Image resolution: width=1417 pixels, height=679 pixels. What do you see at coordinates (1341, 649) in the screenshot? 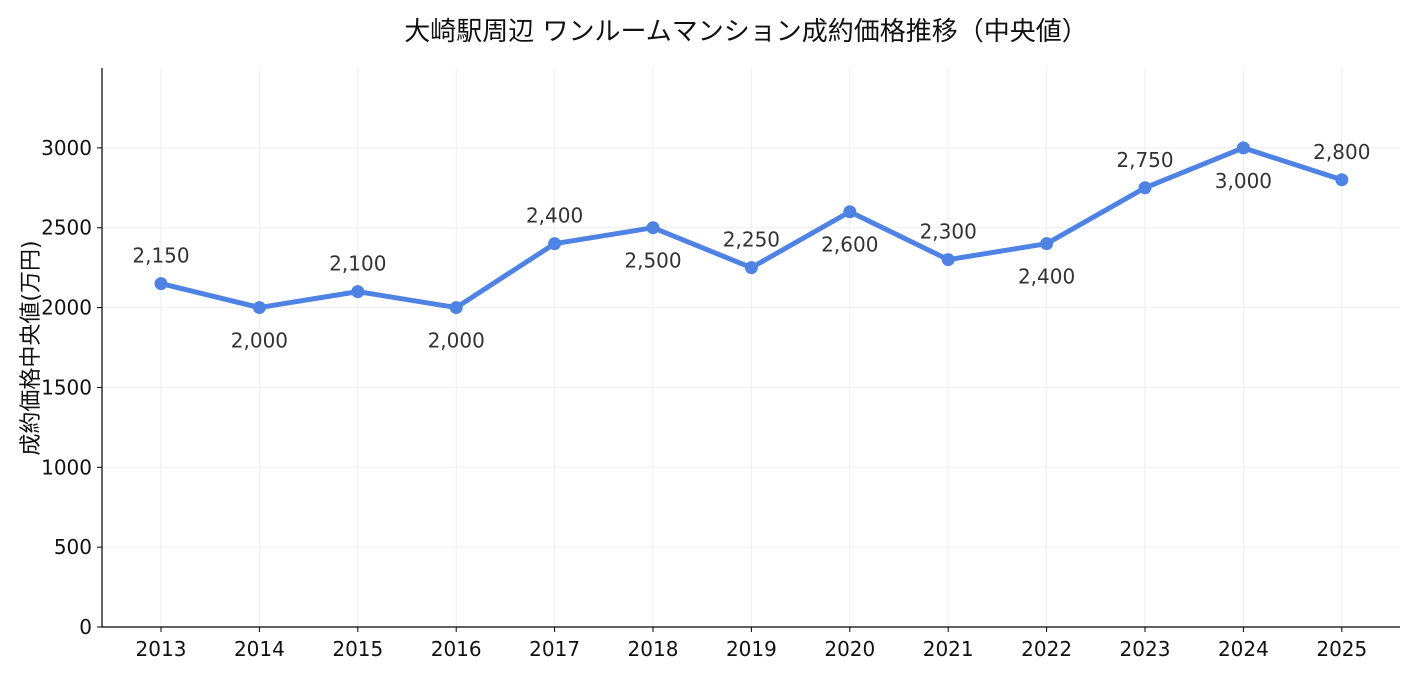
I see `x-tick-label: 2025` at bounding box center [1341, 649].